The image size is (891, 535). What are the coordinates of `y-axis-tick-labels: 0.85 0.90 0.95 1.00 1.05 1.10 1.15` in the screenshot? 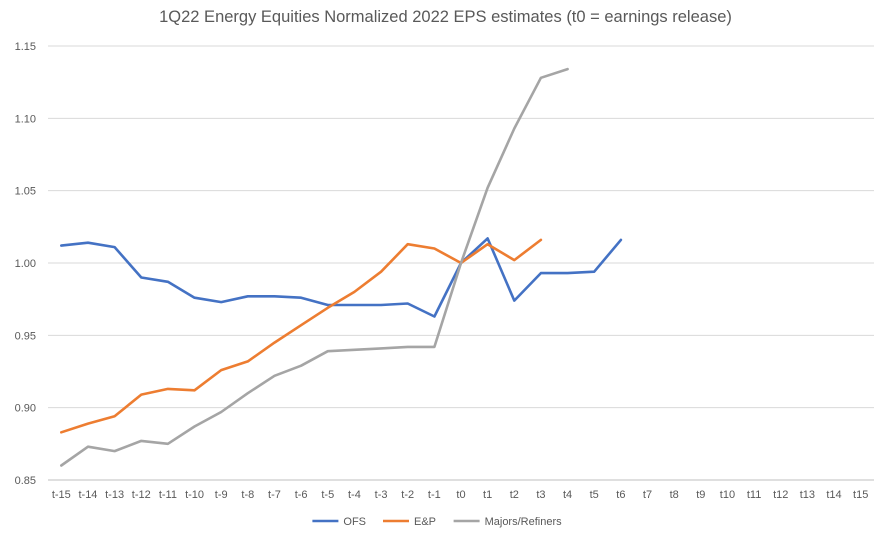 It's located at (25, 264).